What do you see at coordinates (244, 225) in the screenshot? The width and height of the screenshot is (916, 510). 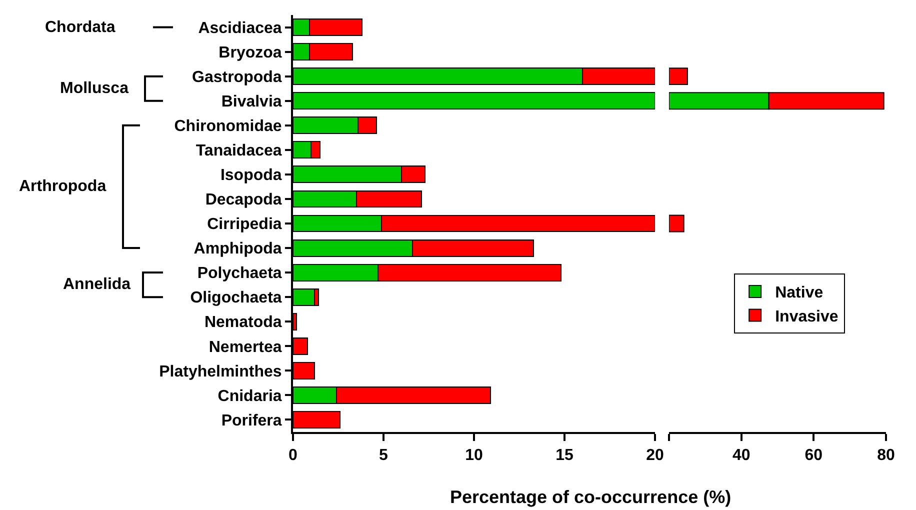 I see `y-tick-label: Cirripedia` at bounding box center [244, 225].